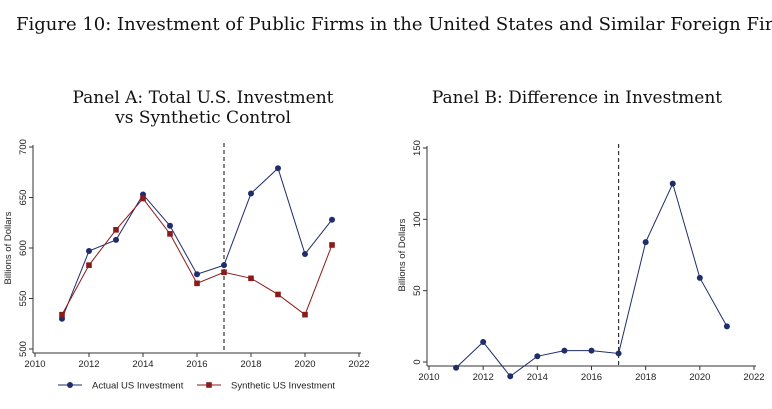 This screenshot has width=772, height=409. What do you see at coordinates (304, 364) in the screenshot?
I see `panel-a-x-tick-label: 2020` at bounding box center [304, 364].